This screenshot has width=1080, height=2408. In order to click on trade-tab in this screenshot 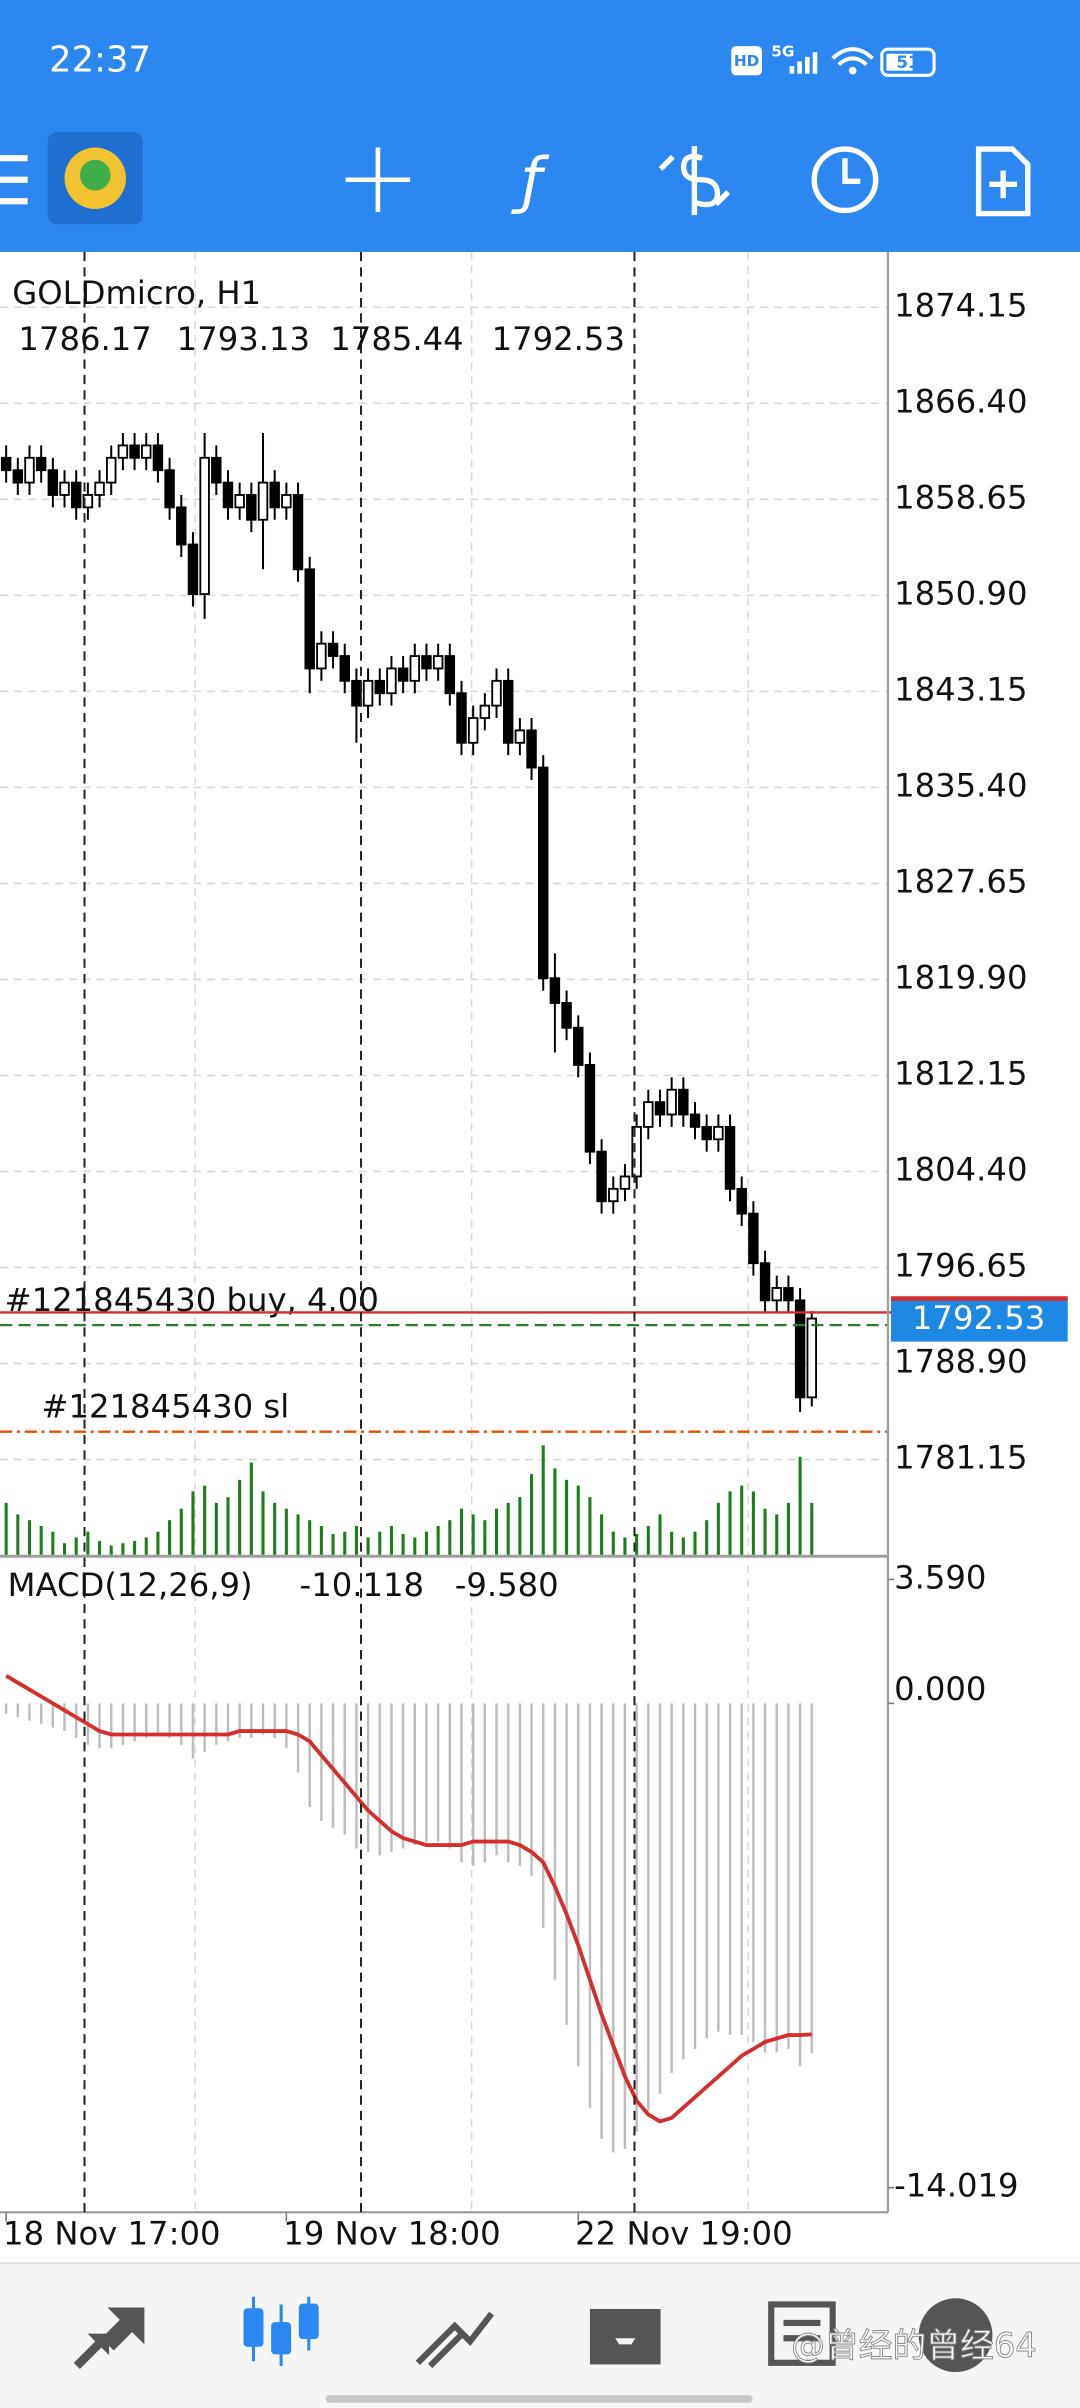, I will do `click(455, 2340)`.